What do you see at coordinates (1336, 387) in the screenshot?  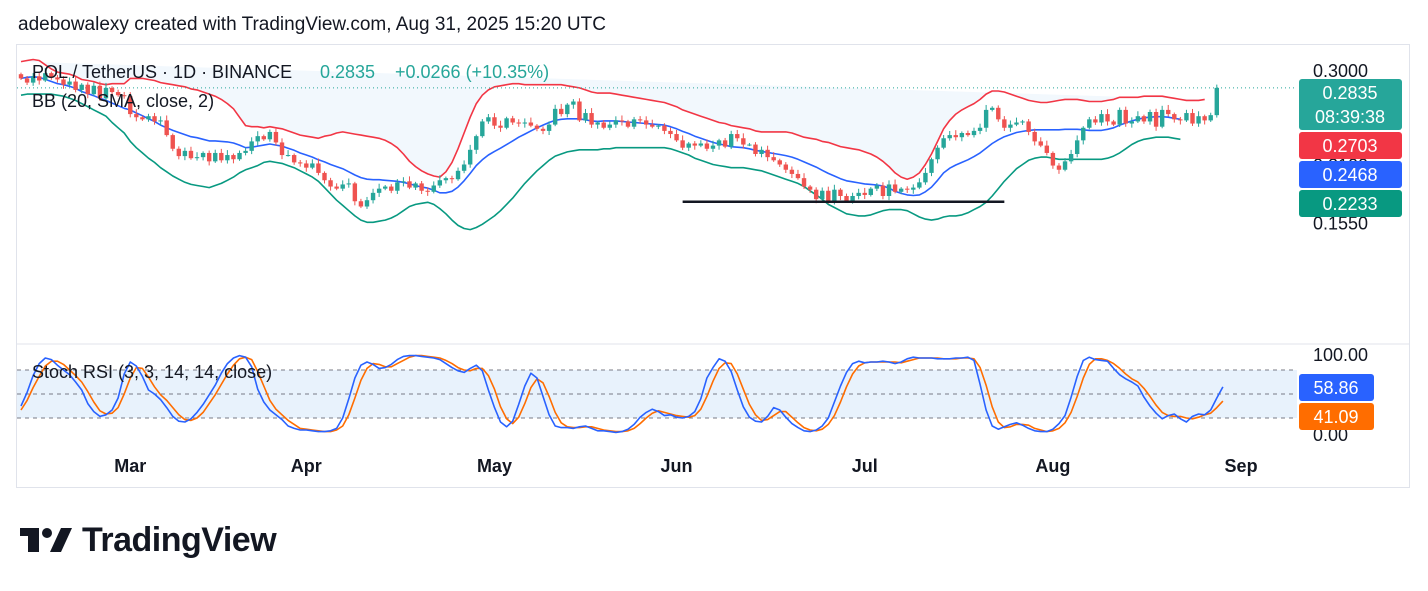 I see `stoch-k-badge-bg` at bounding box center [1336, 387].